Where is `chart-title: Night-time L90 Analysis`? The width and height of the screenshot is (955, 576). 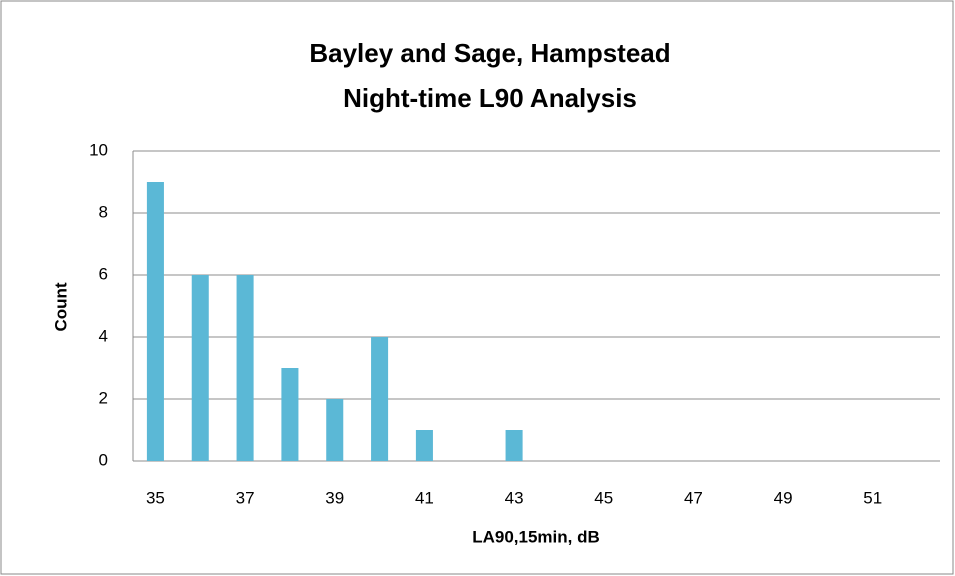
chart-title: Night-time L90 Analysis is located at coordinates (490, 98).